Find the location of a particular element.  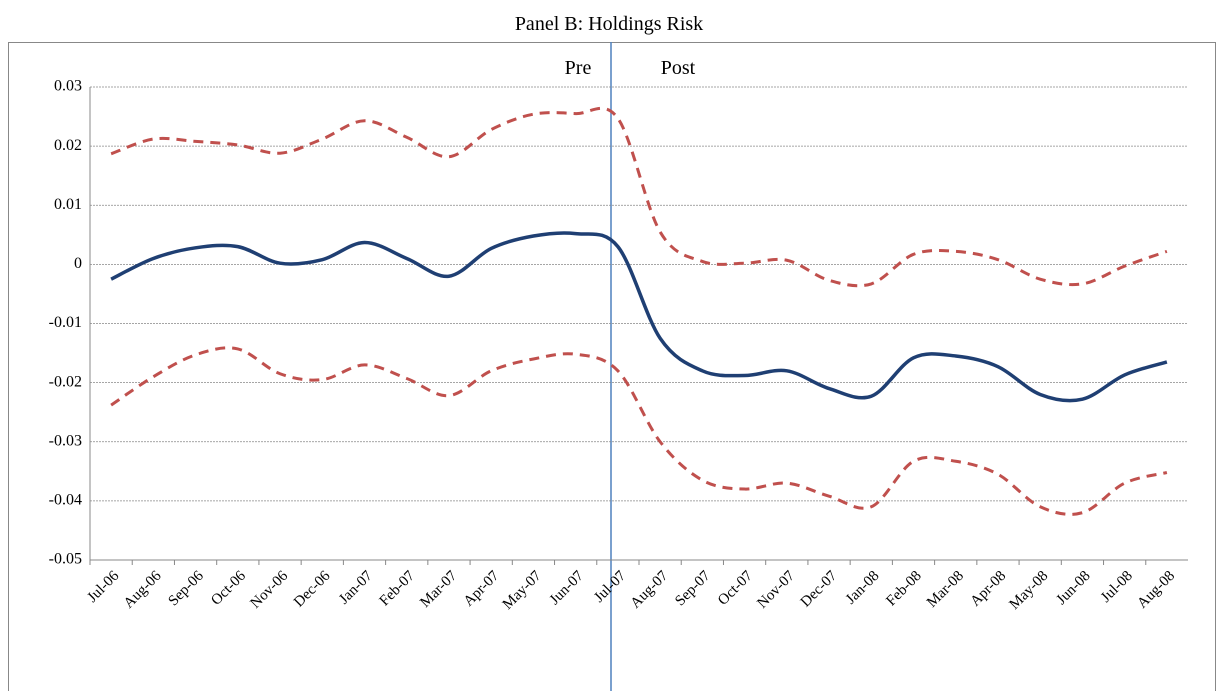

x-tick-label: Apr-08 is located at coordinates (988, 589).